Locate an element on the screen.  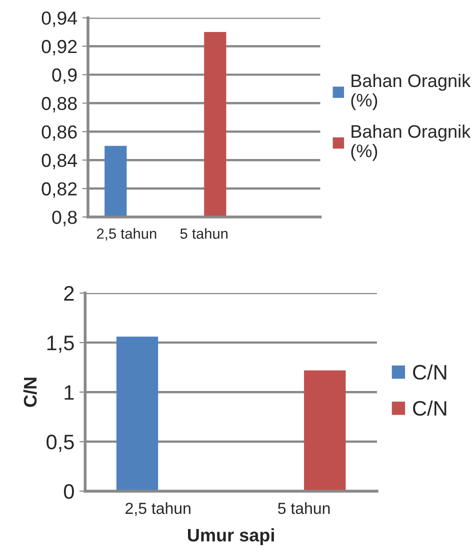
x-axis-title: Umur sapi is located at coordinates (231, 537).